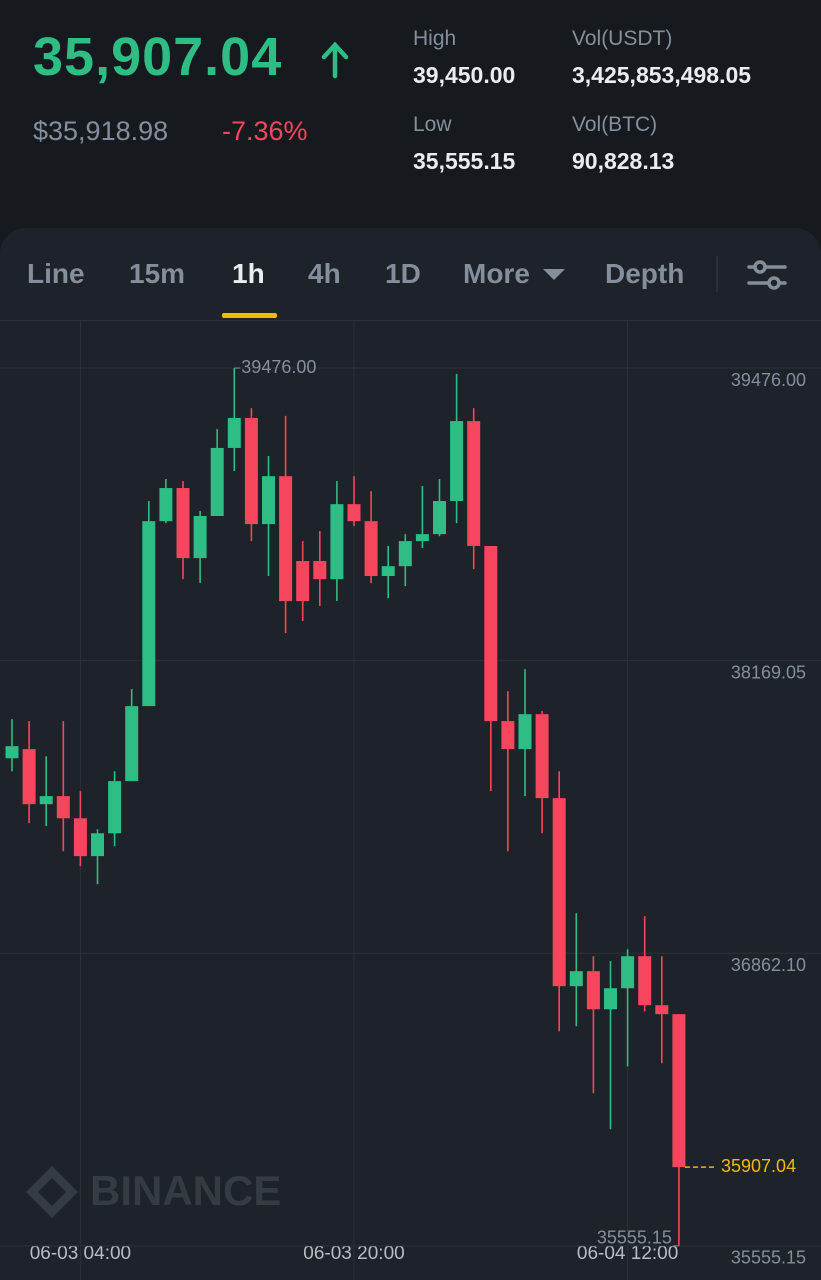 This screenshot has width=821, height=1280. I want to click on last-price-label: 35907.04, so click(758, 1166).